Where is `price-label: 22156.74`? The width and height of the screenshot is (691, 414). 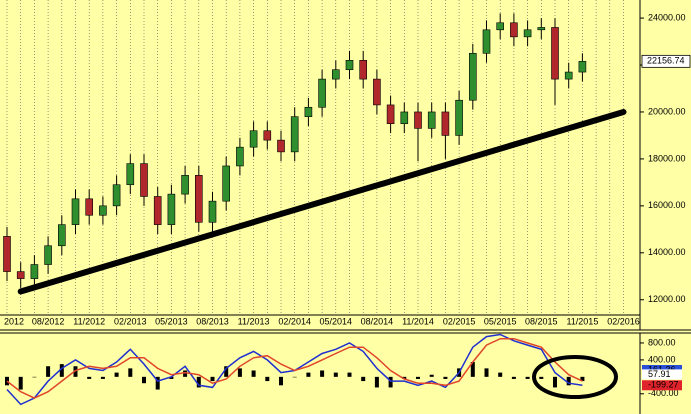
price-label: 22156.74 is located at coordinates (666, 61).